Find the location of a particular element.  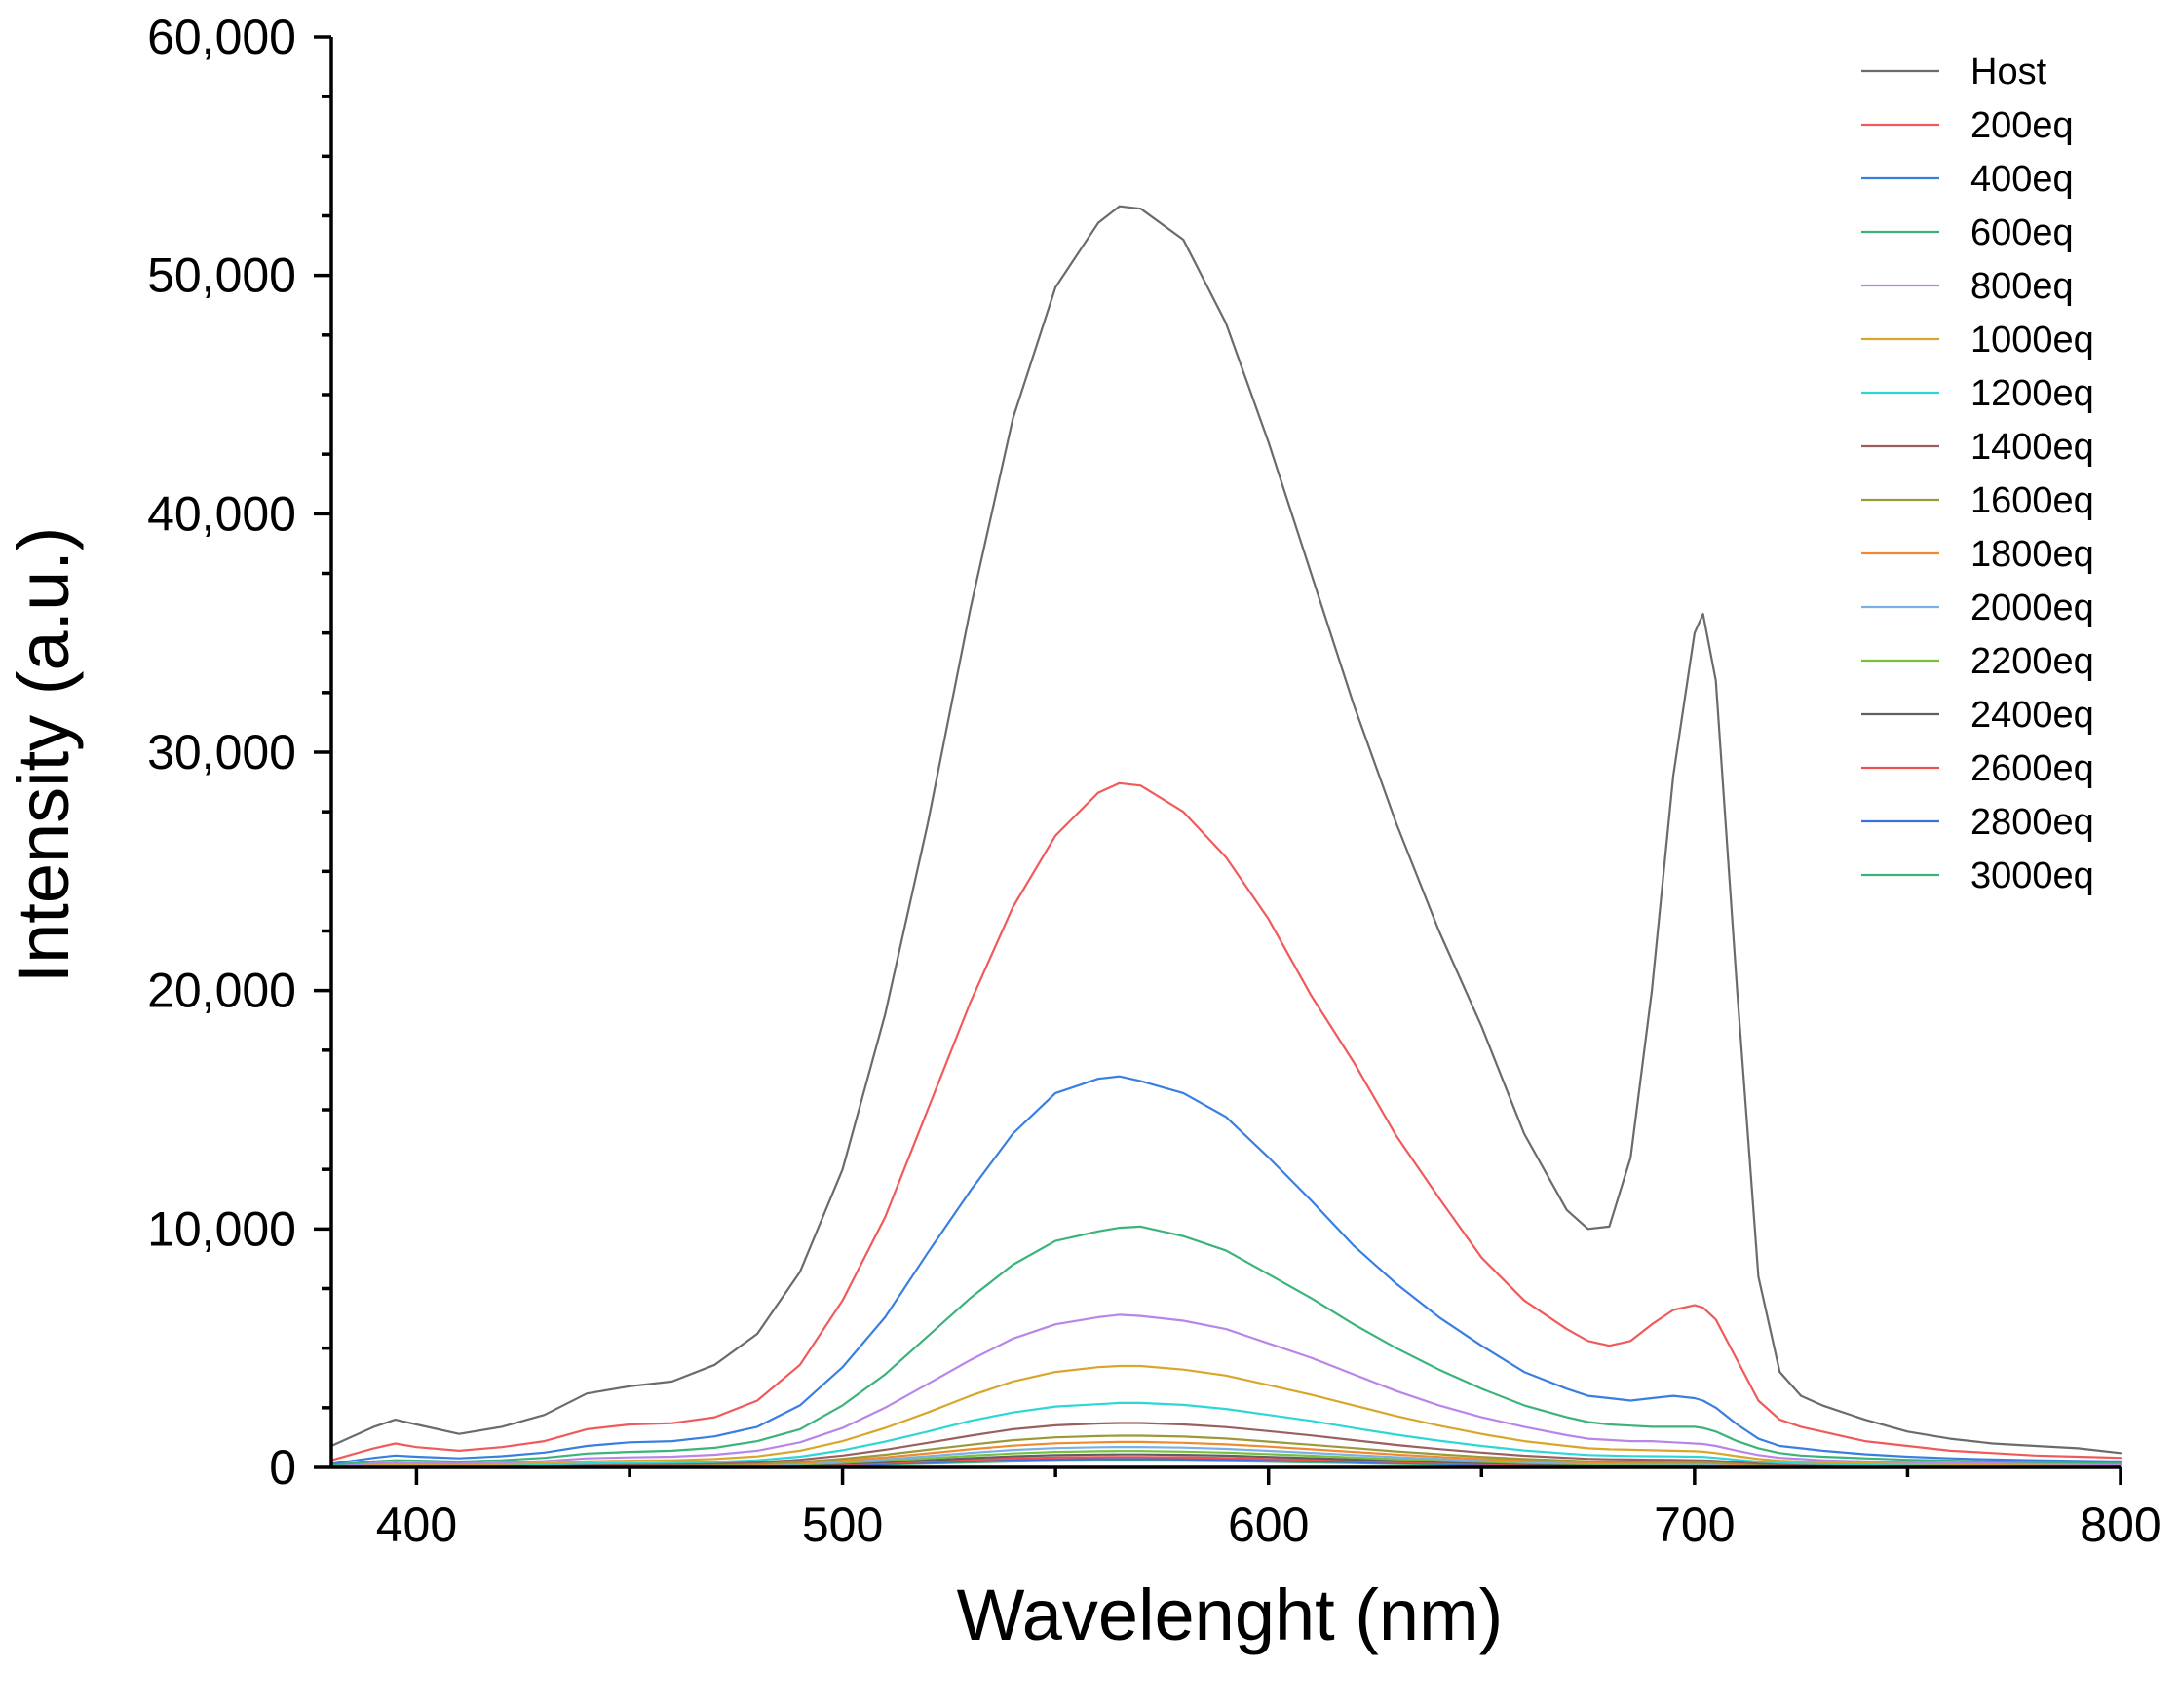

legend-label: 1800eq is located at coordinates (2032, 554).